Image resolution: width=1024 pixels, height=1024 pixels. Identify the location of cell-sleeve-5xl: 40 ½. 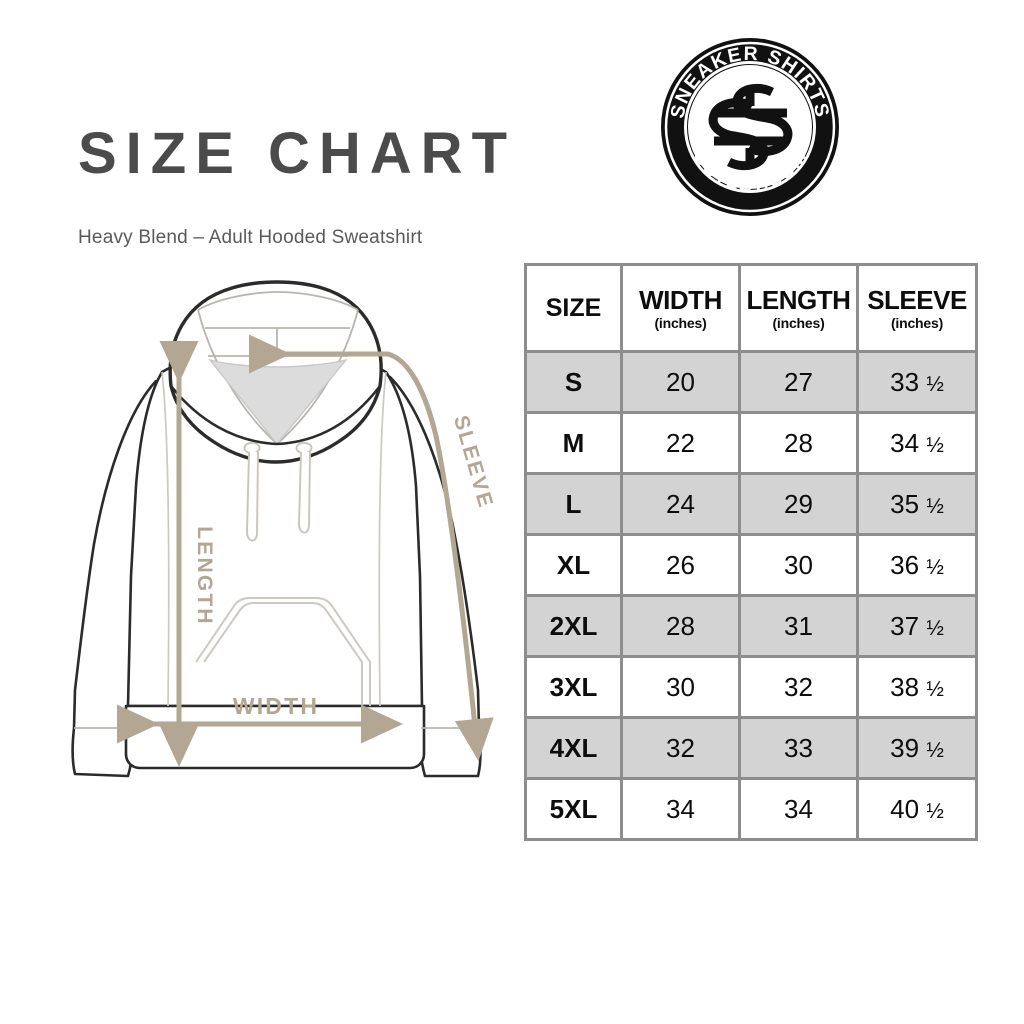
(917, 809).